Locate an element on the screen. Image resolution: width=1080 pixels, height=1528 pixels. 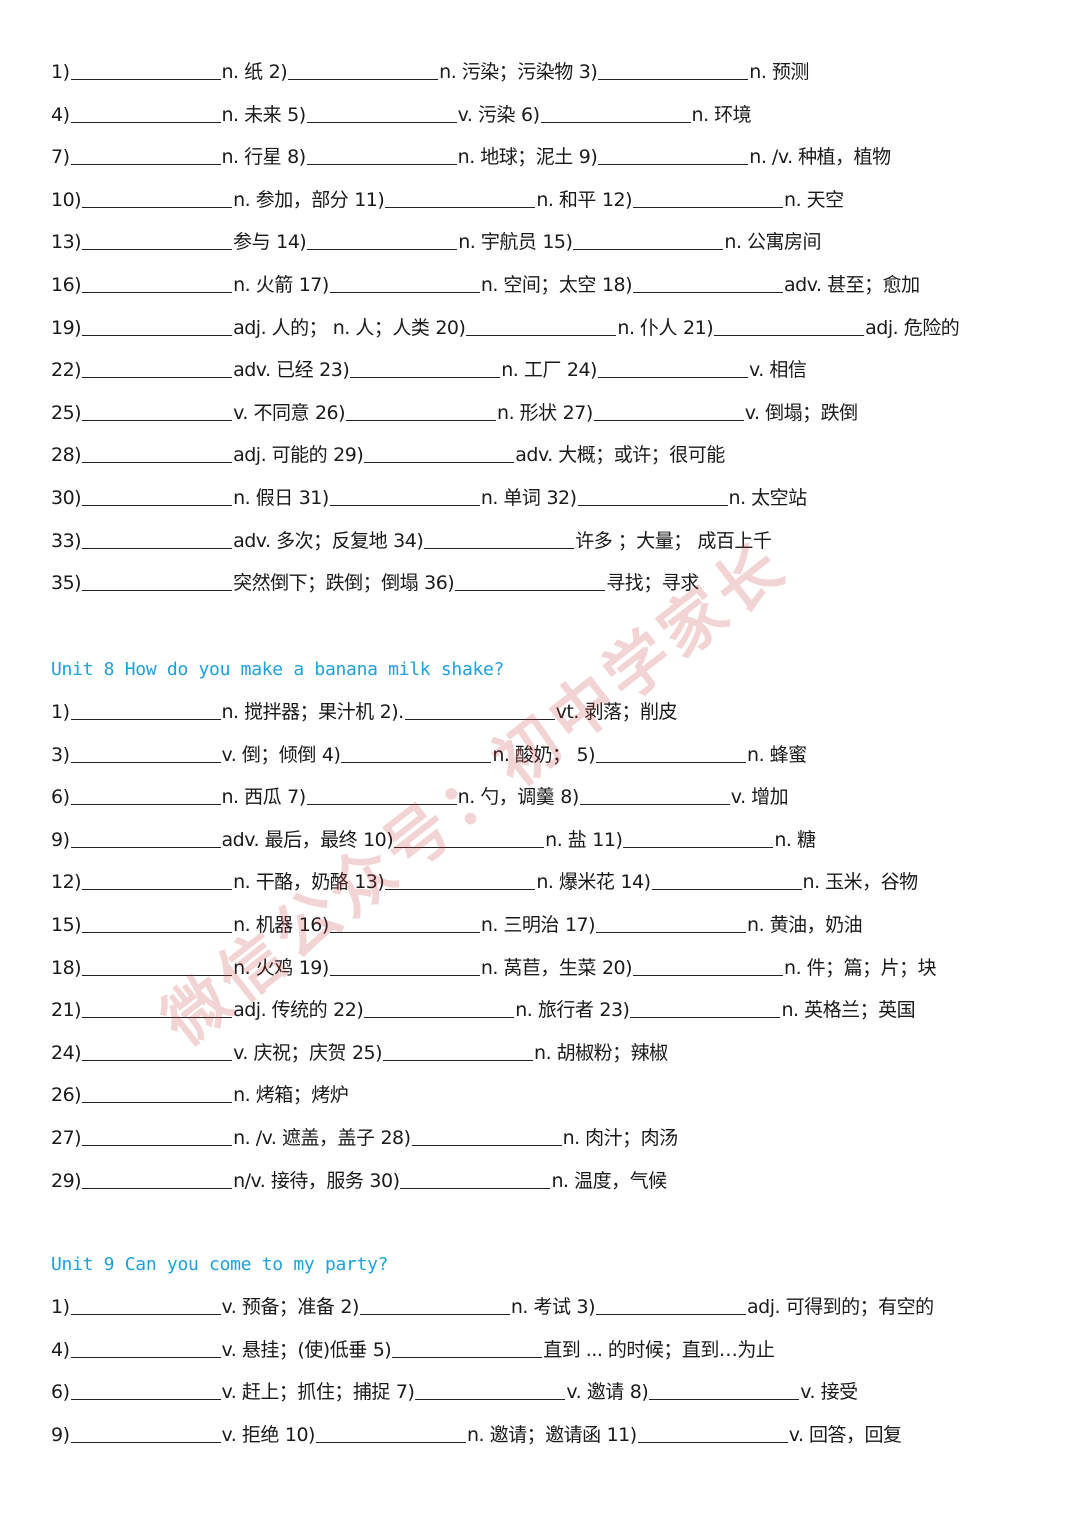
vocab-row: 22) adv. 已经 23) n. 工厂 24) v. 相信 is located at coordinates (555, 370).